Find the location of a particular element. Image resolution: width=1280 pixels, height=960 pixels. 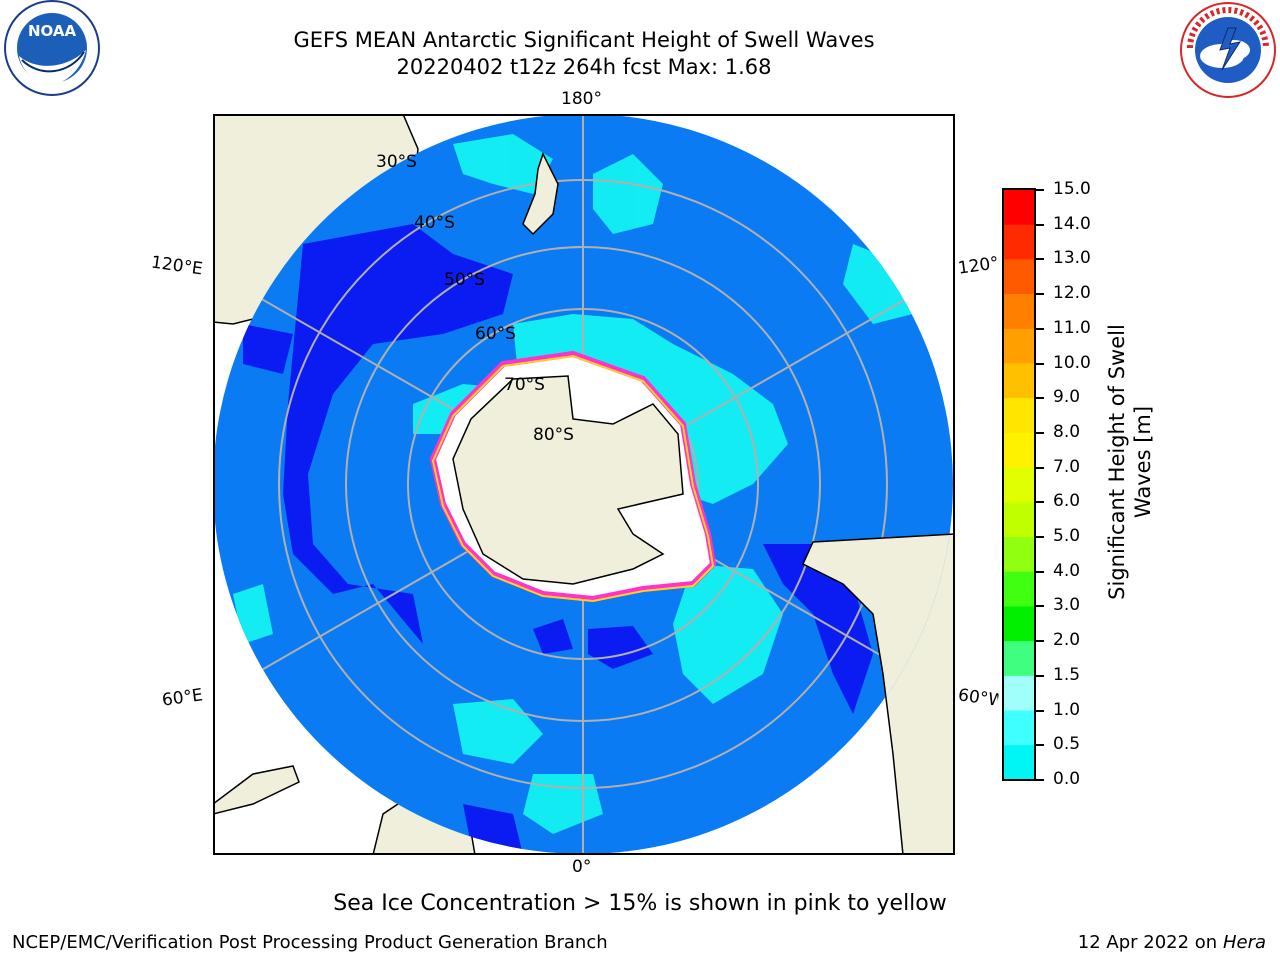

colorbar-tick-label: 0.5 is located at coordinates (1067, 744).